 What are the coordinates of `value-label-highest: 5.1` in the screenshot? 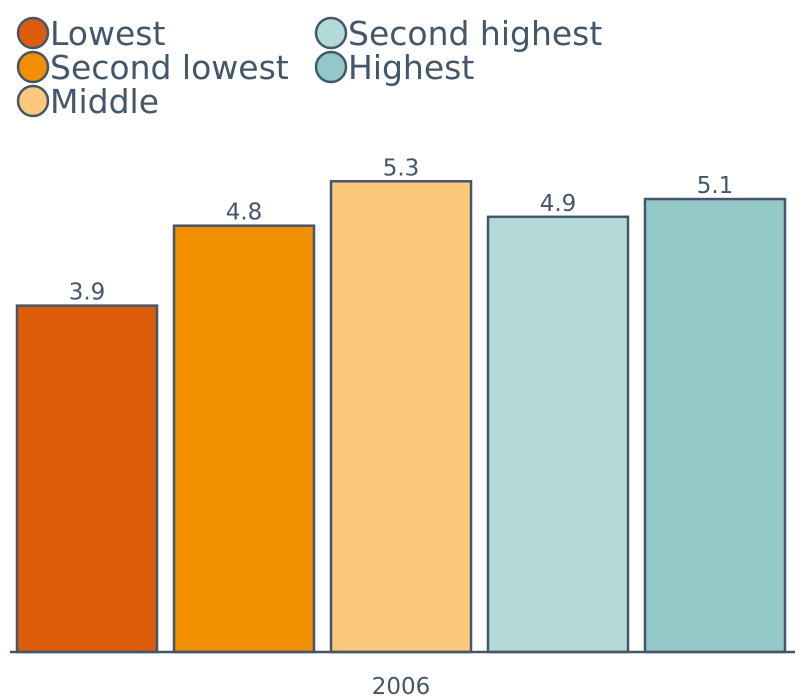 It's located at (715, 186).